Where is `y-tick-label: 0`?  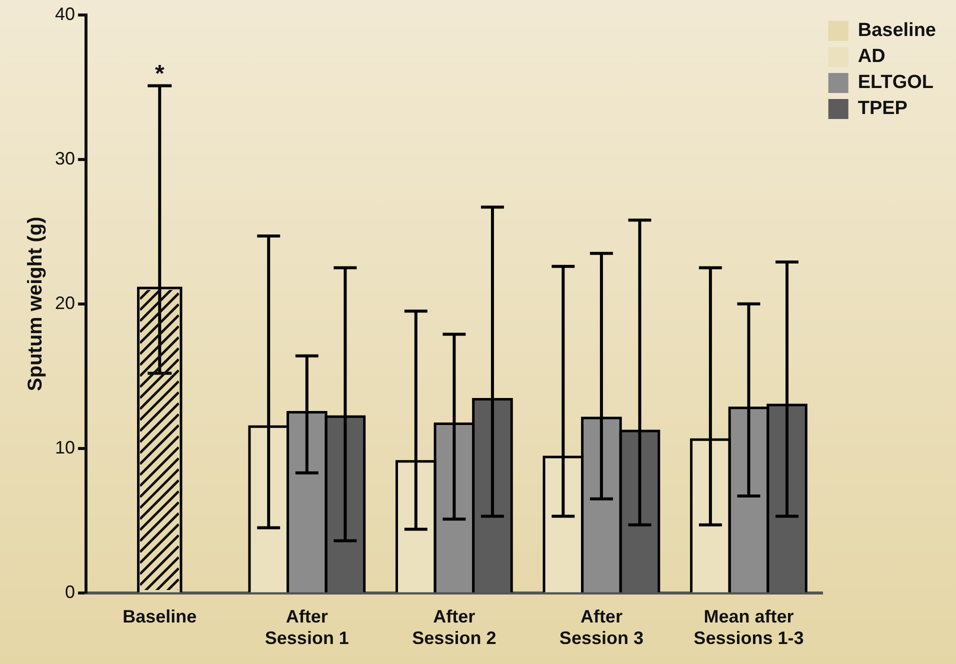 y-tick-label: 0 is located at coordinates (70, 592).